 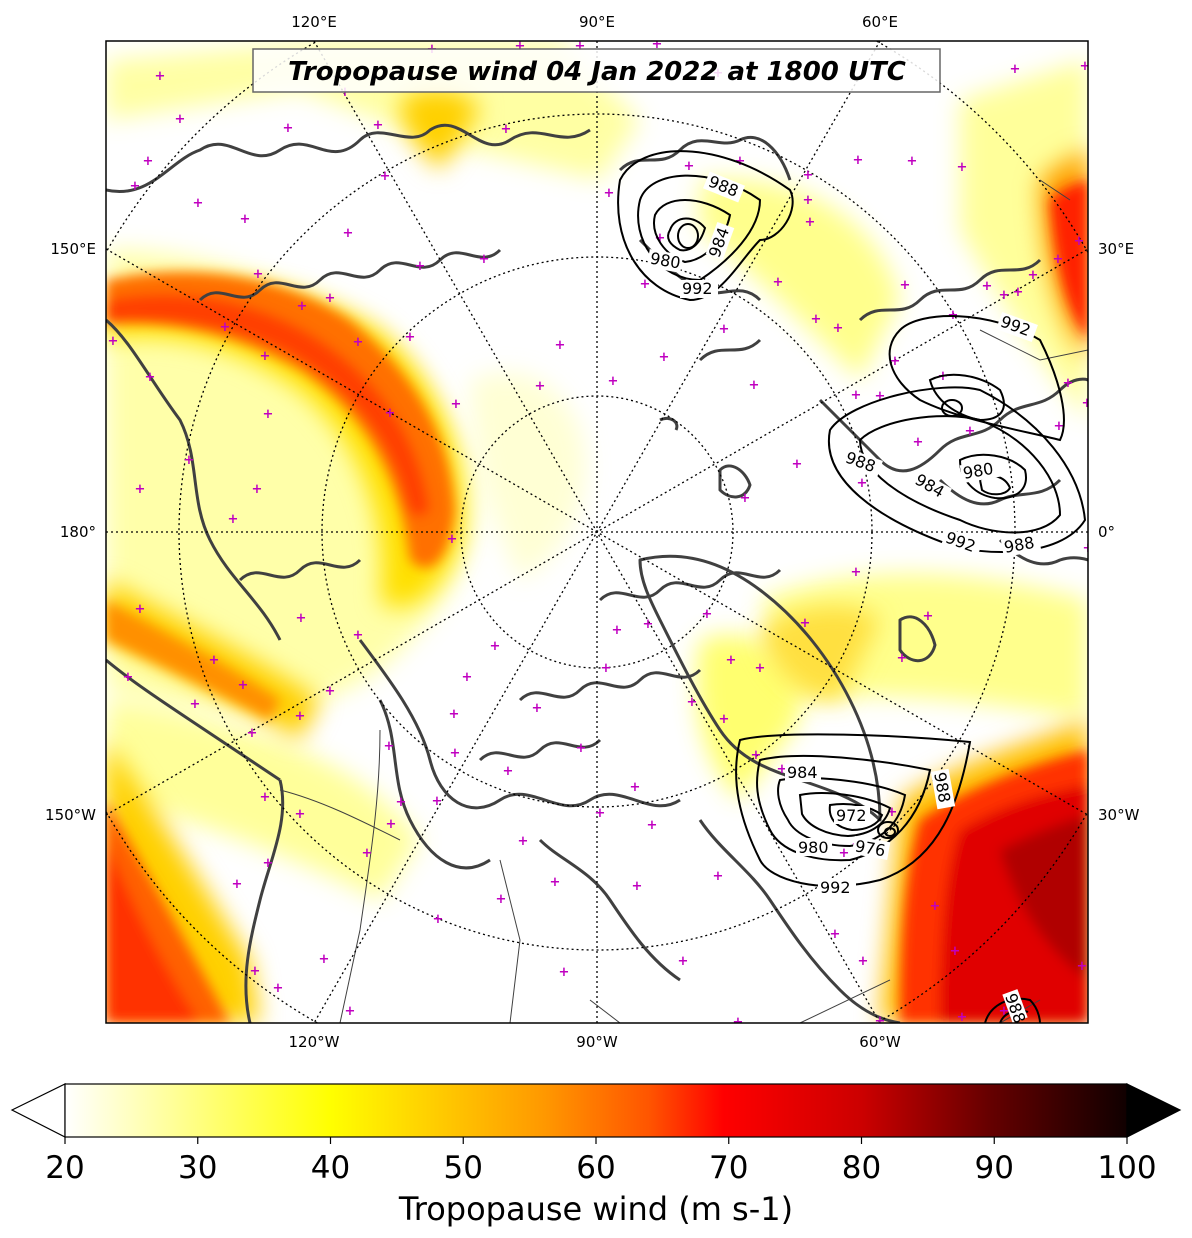 I want to click on colorbar-extend-low, so click(x=38, y=1110).